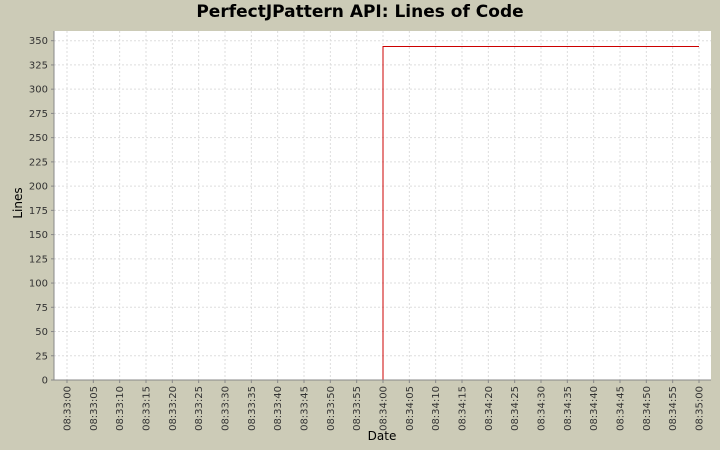  What do you see at coordinates (382, 436) in the screenshot?
I see `x-axis-label: Date` at bounding box center [382, 436].